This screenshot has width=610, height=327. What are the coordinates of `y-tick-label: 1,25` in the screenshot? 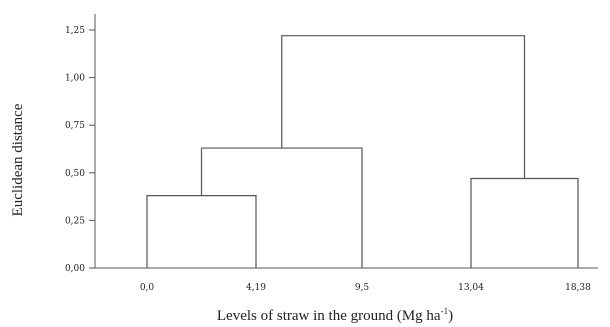 It's located at (75, 31).